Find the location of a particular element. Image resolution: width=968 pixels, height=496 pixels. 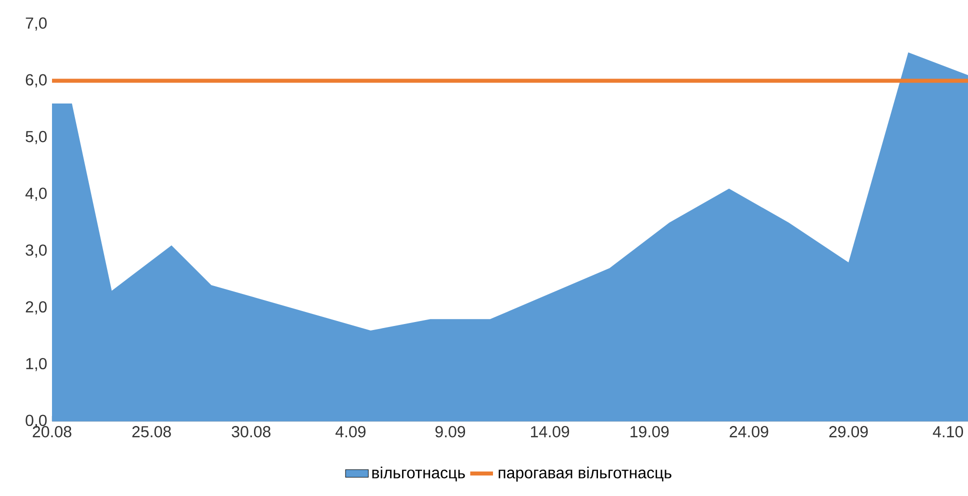

x-tick-label: 14.09 is located at coordinates (550, 432).